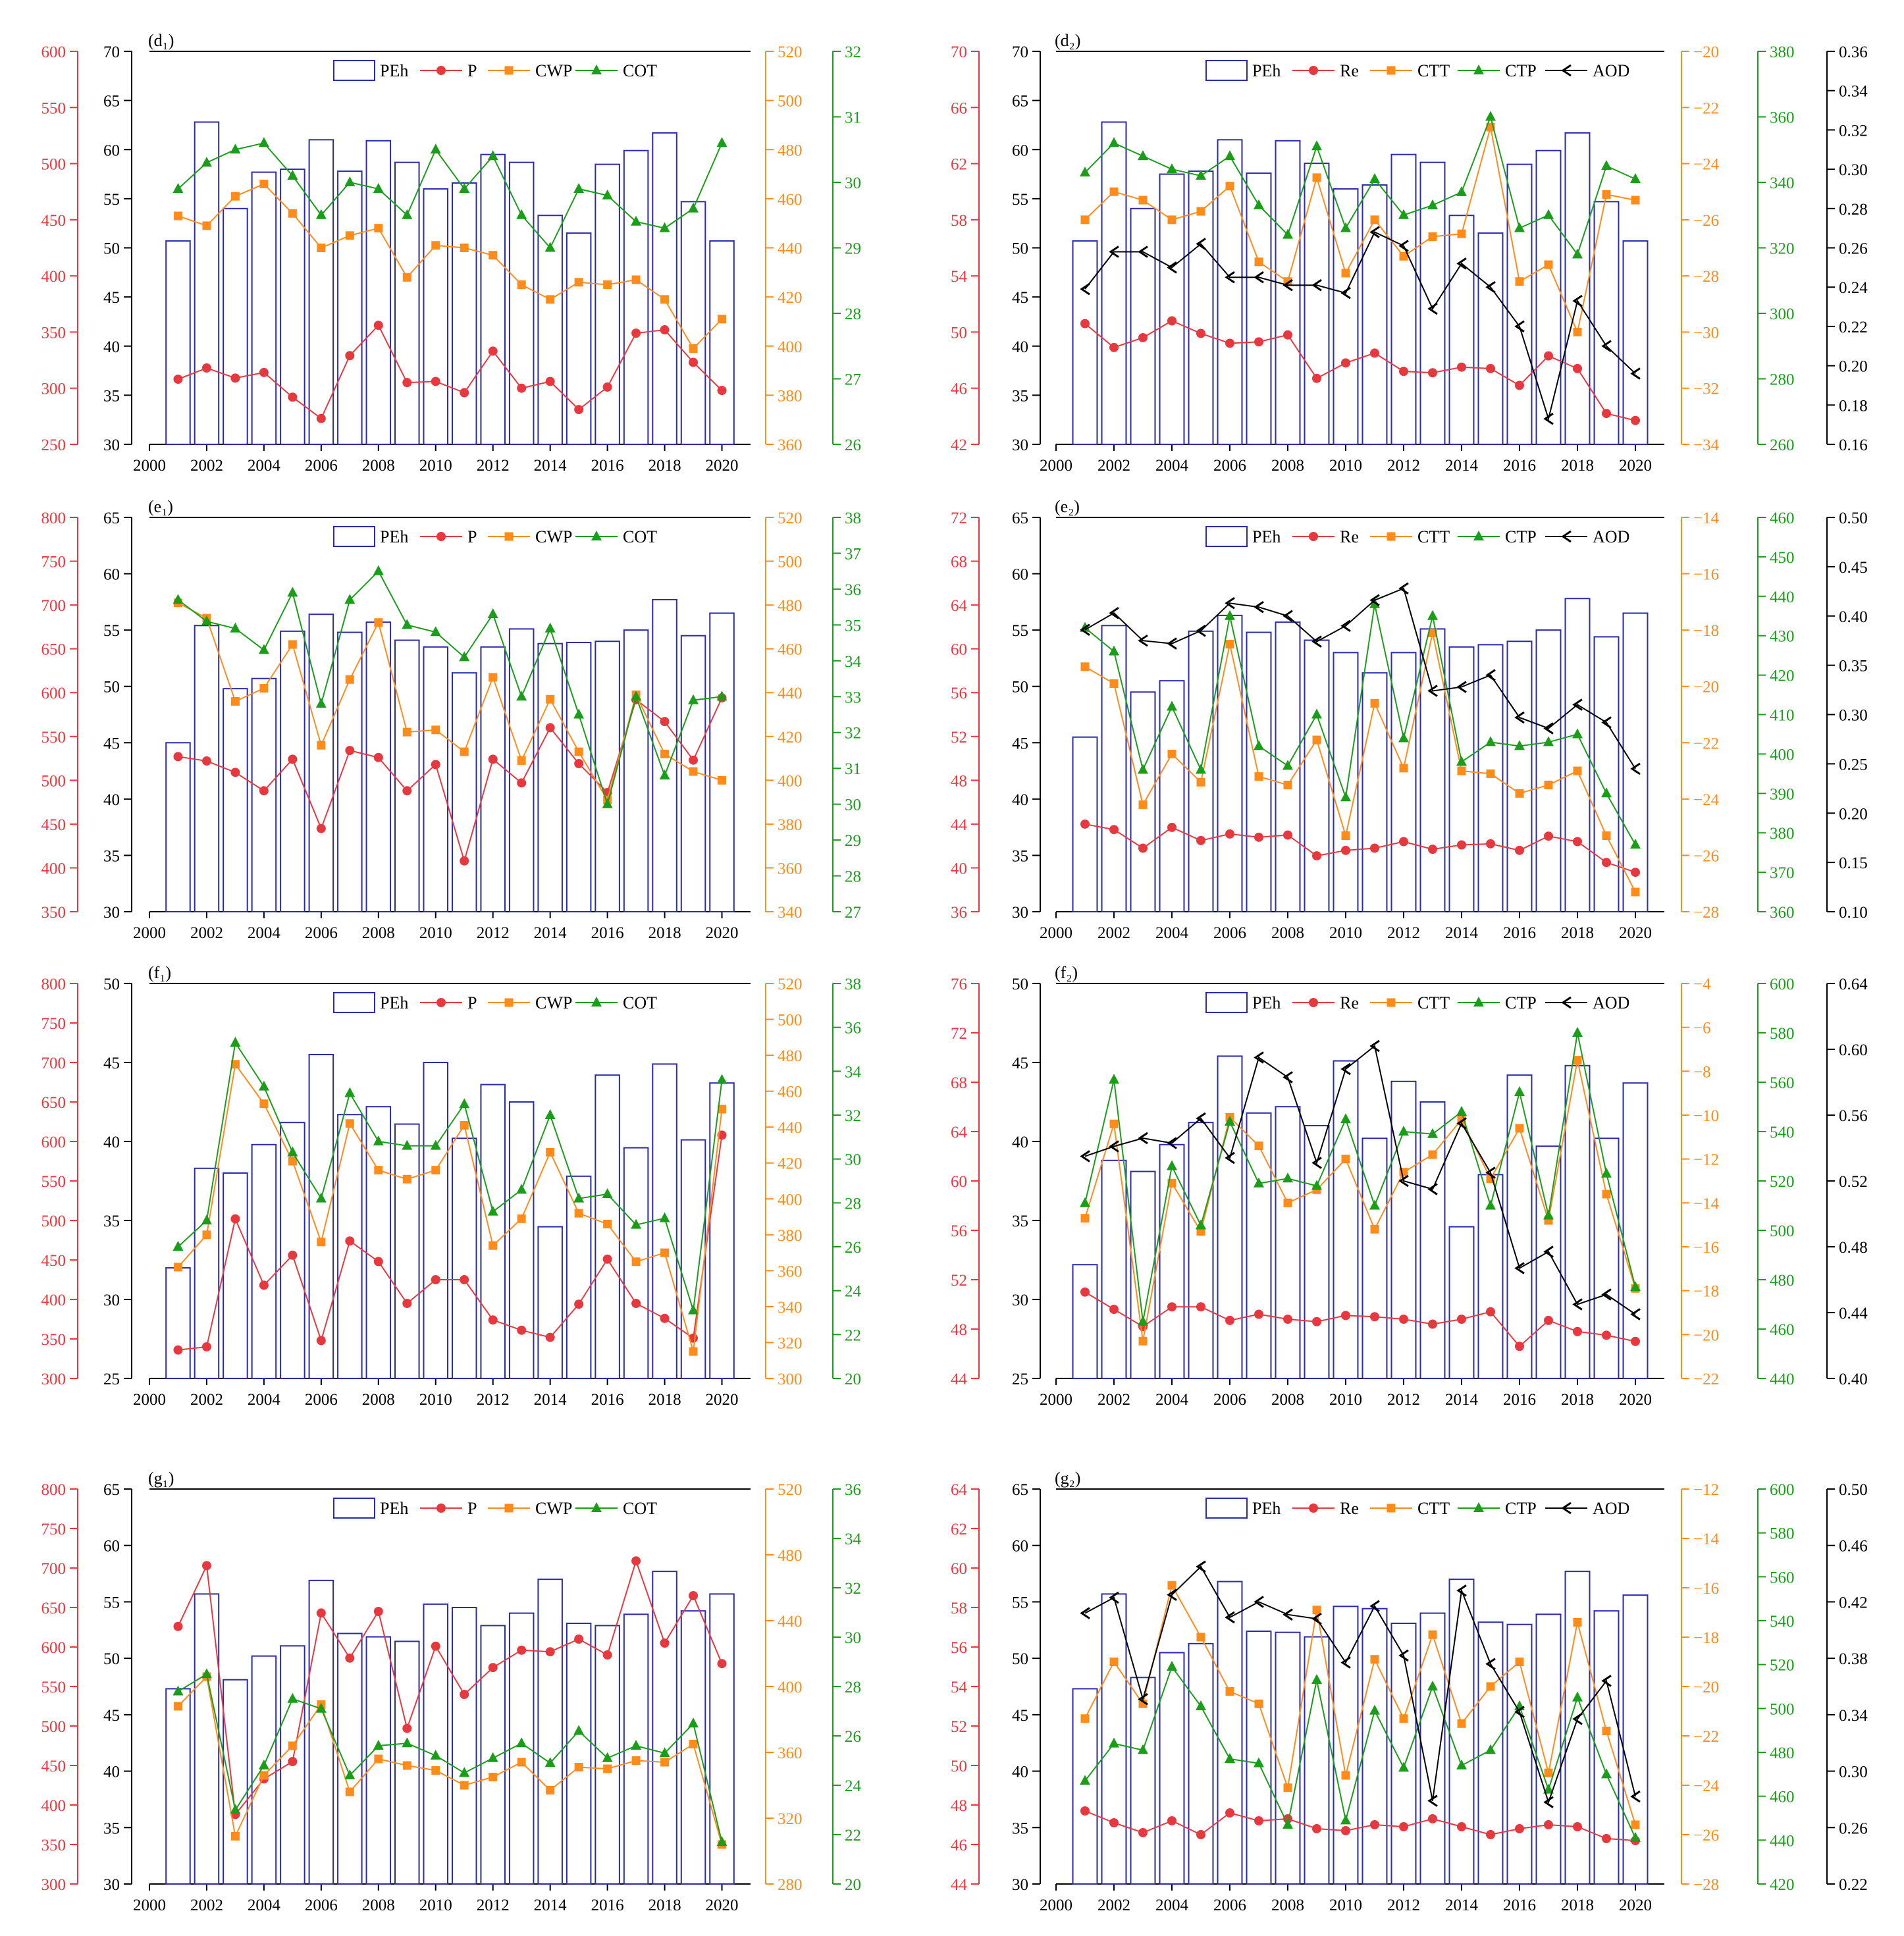 This screenshot has width=1904, height=1936. Describe the element at coordinates (1782, 118) in the screenshot. I see `y-tick-label: 360` at that location.